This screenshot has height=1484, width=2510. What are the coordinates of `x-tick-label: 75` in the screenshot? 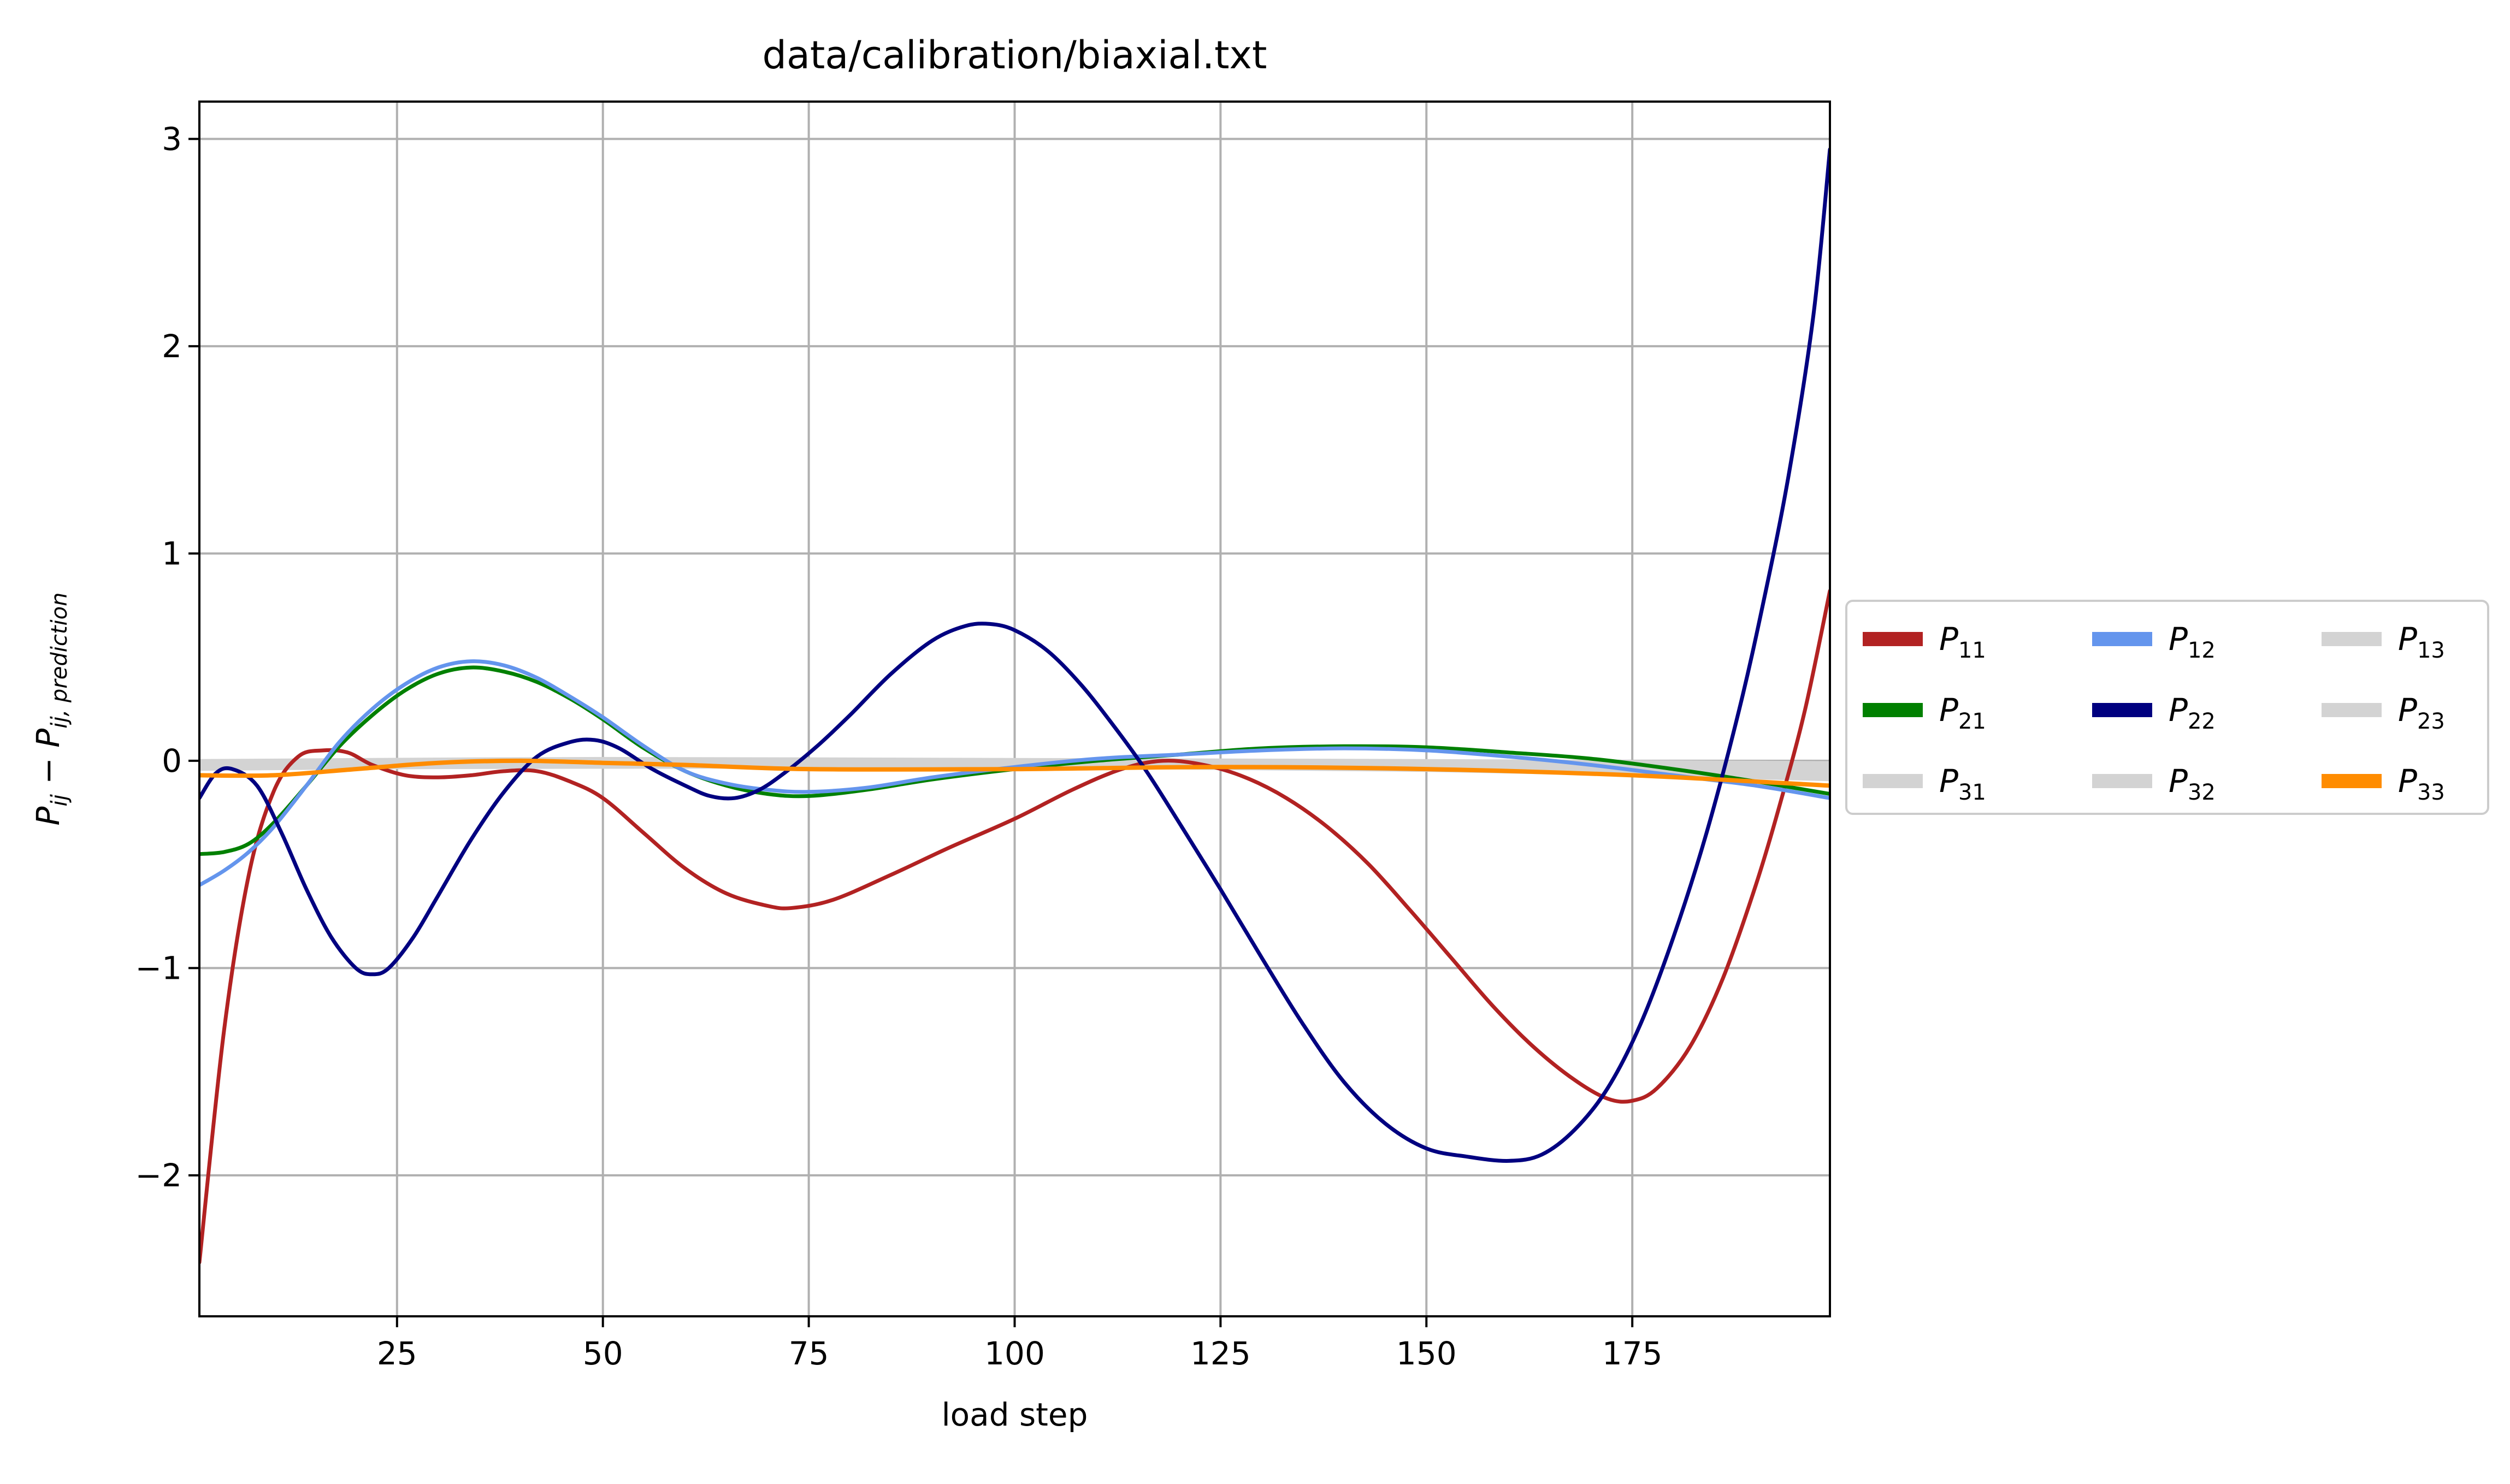 It's located at (809, 1353).